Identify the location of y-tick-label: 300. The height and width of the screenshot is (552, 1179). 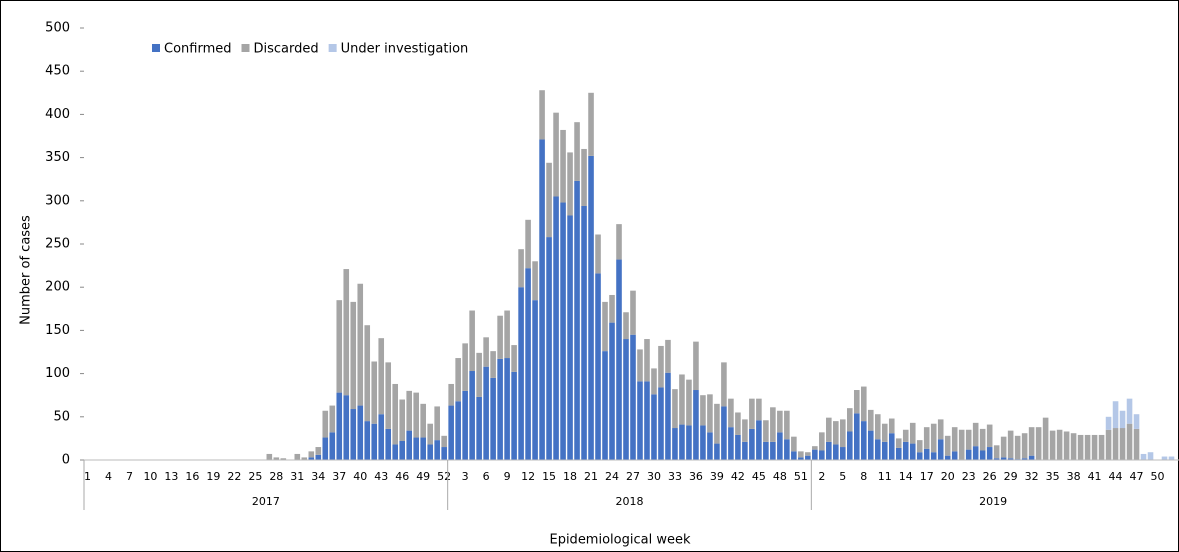
(57, 200).